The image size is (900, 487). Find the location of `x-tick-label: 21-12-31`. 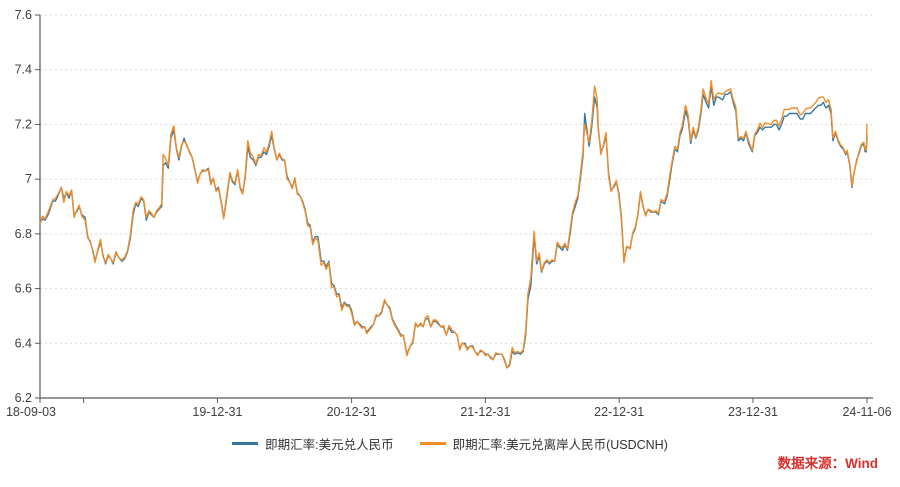

x-tick-label: 21-12-31 is located at coordinates (485, 412).